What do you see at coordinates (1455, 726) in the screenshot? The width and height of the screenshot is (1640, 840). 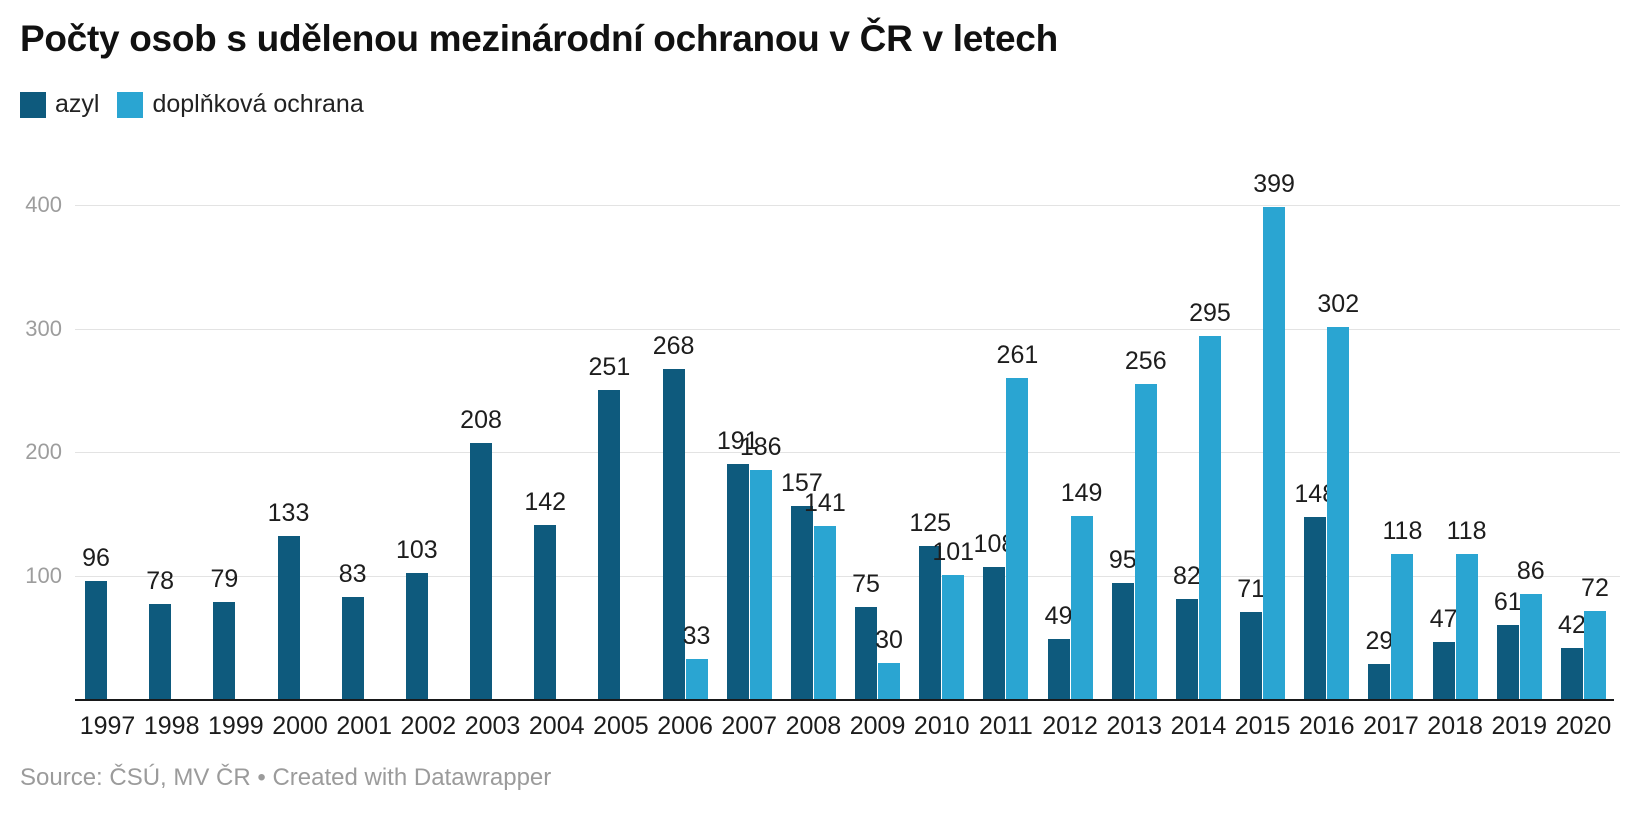 I see `x-axis-tick-label-2018: 2018` at bounding box center [1455, 726].